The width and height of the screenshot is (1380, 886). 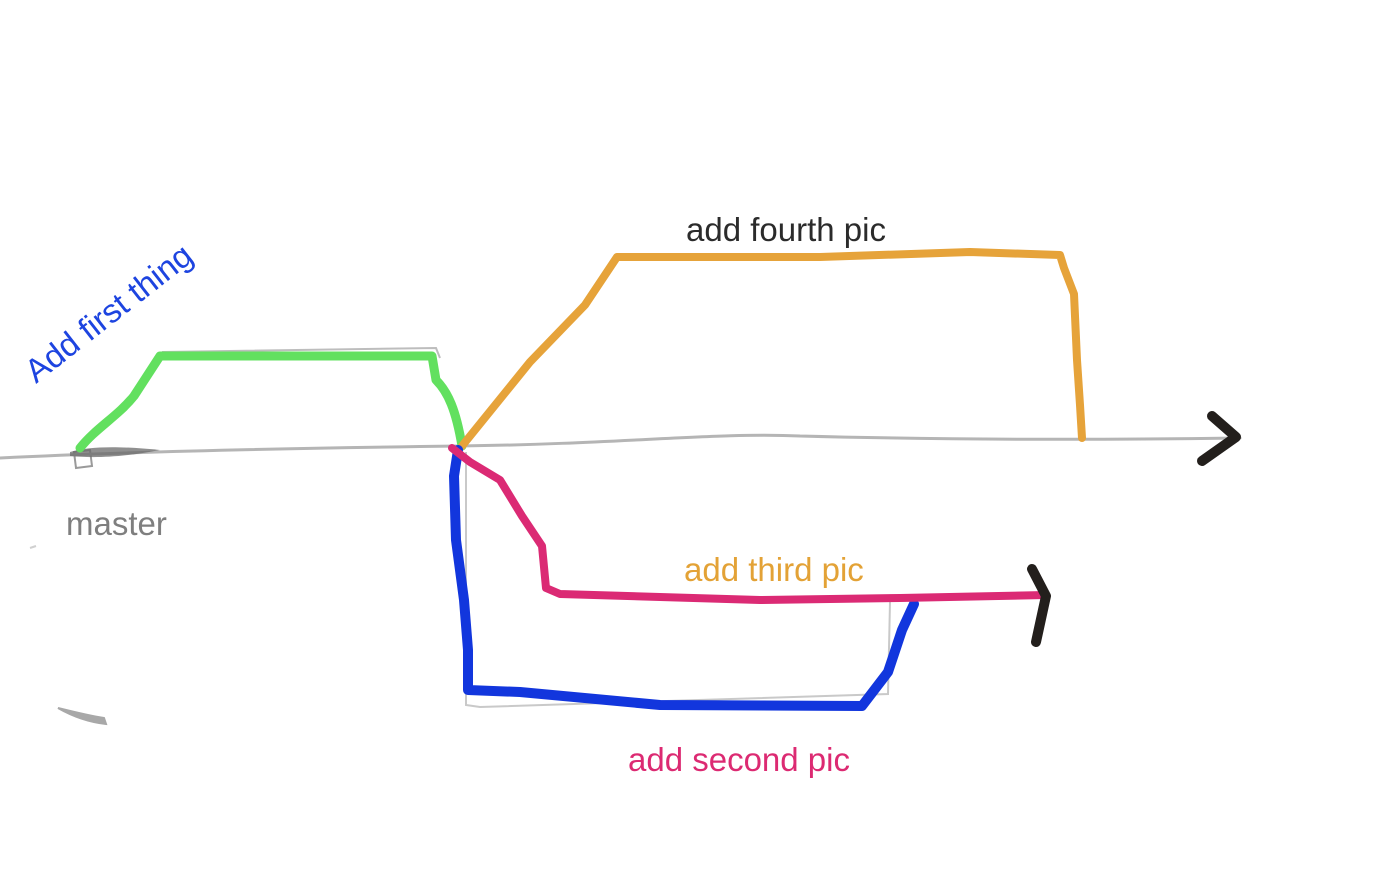 I want to click on master-line, so click(x=621, y=446).